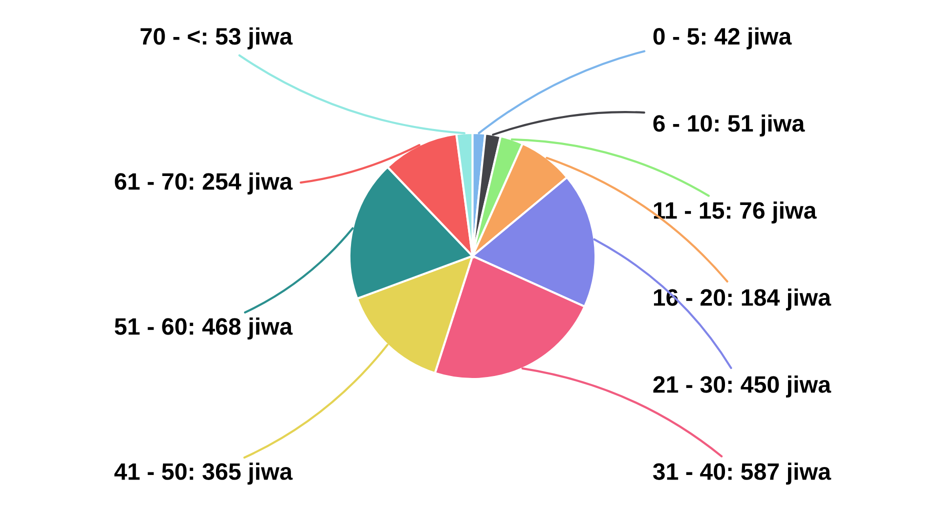 This screenshot has width=945, height=512. Describe the element at coordinates (722, 38) in the screenshot. I see `slice-label: 0 - 5: 42 jiwa` at that location.